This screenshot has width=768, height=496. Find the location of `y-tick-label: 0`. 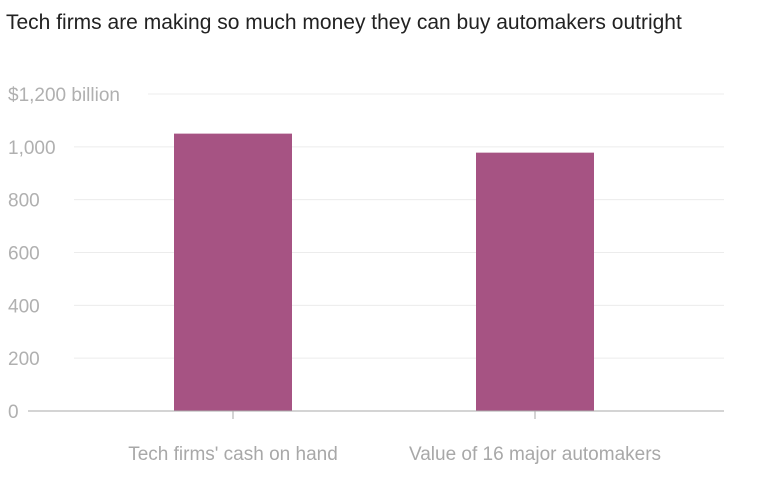

y-tick-label: 0 is located at coordinates (13, 412).